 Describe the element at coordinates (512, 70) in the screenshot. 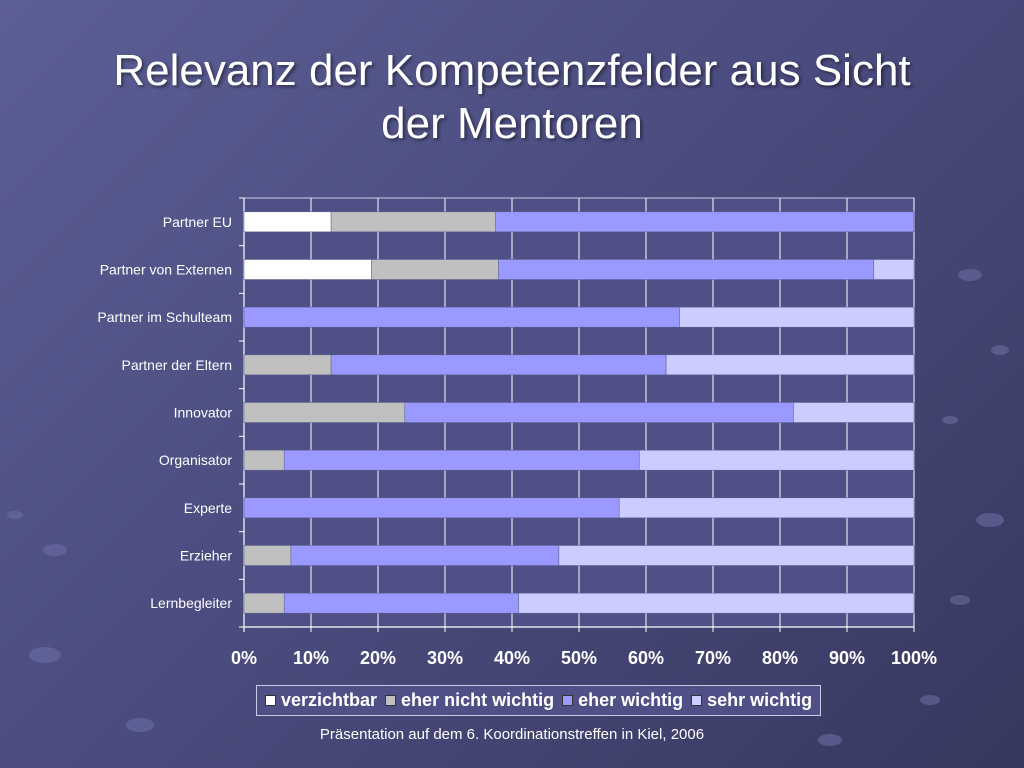

I see `slide-title-line-1: Relevanz der Kompetenzfelder aus Sicht` at that location.